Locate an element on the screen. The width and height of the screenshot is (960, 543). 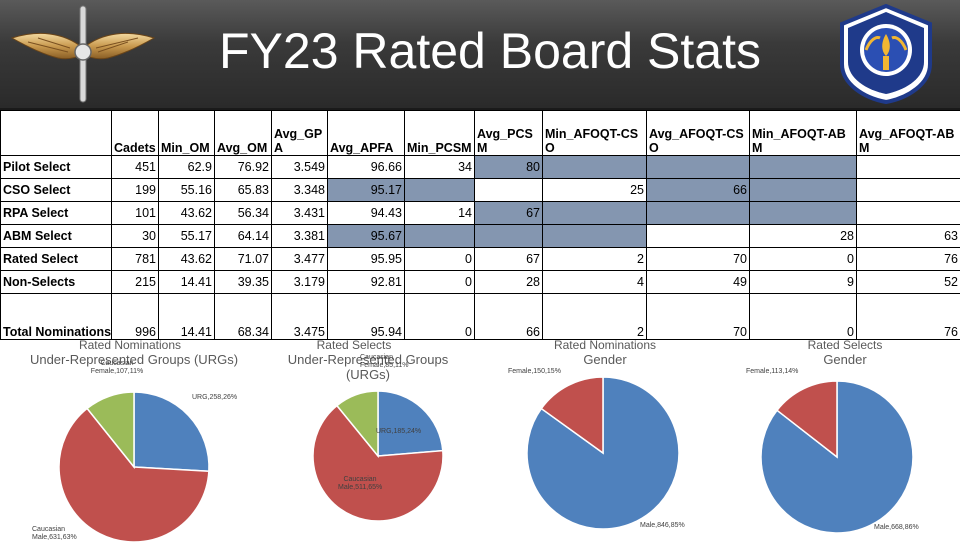
column-header: Cadets is located at coordinates (135, 133).